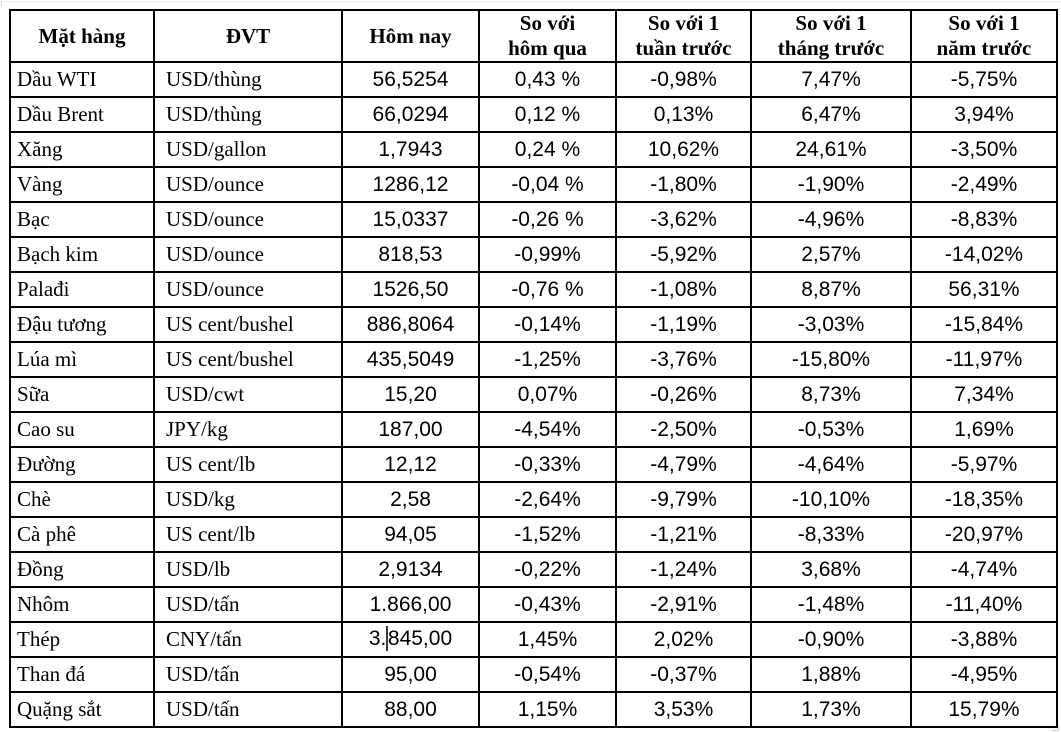 This screenshot has height=732, width=1061. I want to click on cell-today: 88,00, so click(410, 709).